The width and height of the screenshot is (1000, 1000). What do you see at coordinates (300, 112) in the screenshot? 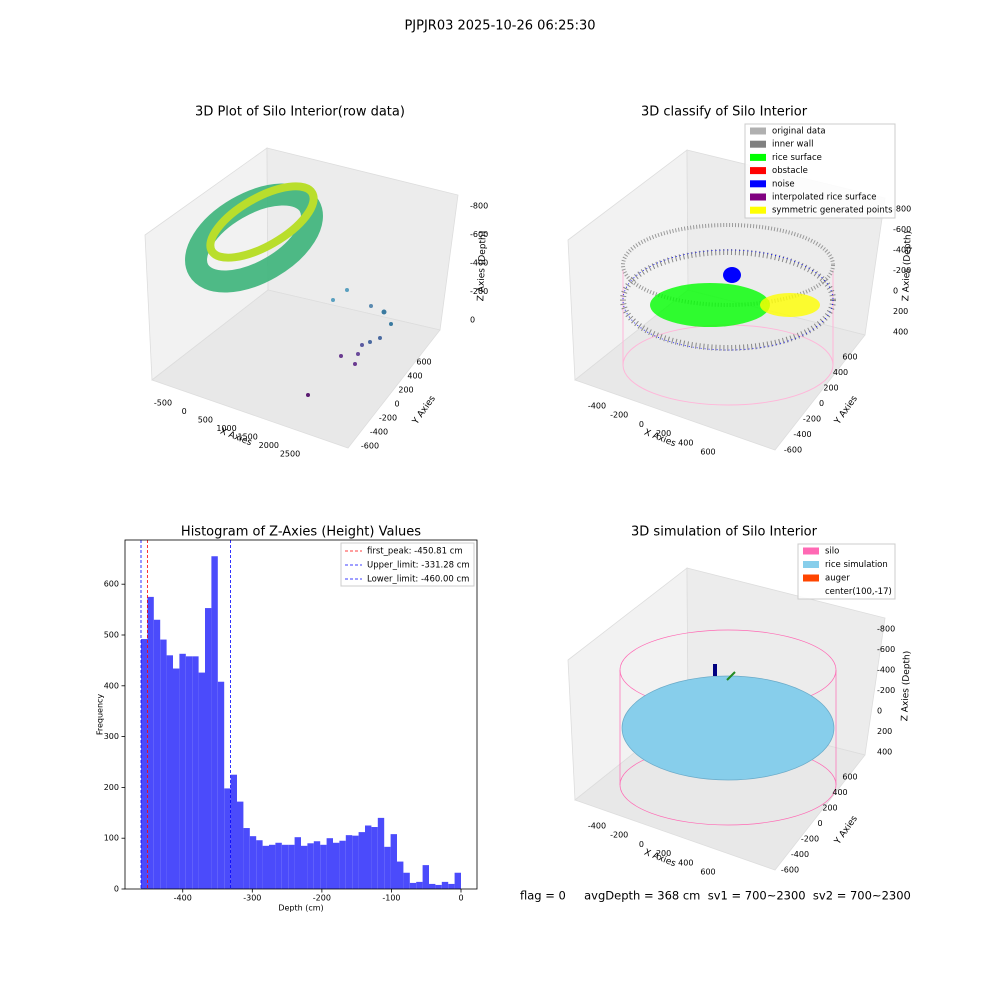
I see `subplot-title: 3D Plot of Silo Interior(row data)` at bounding box center [300, 112].